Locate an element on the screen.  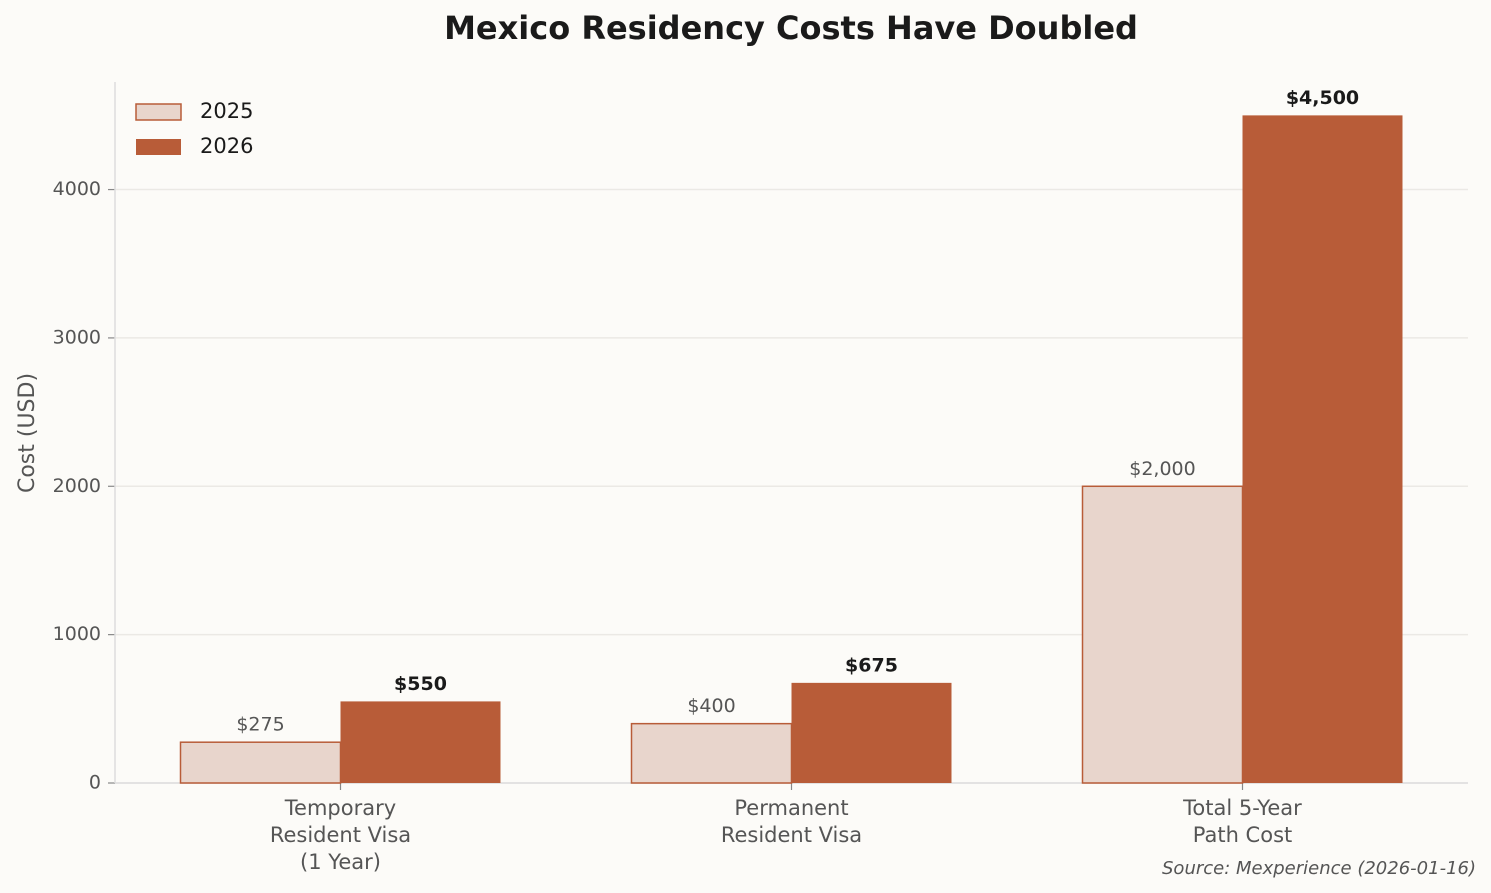
legend-label: 2025 is located at coordinates (226, 111).